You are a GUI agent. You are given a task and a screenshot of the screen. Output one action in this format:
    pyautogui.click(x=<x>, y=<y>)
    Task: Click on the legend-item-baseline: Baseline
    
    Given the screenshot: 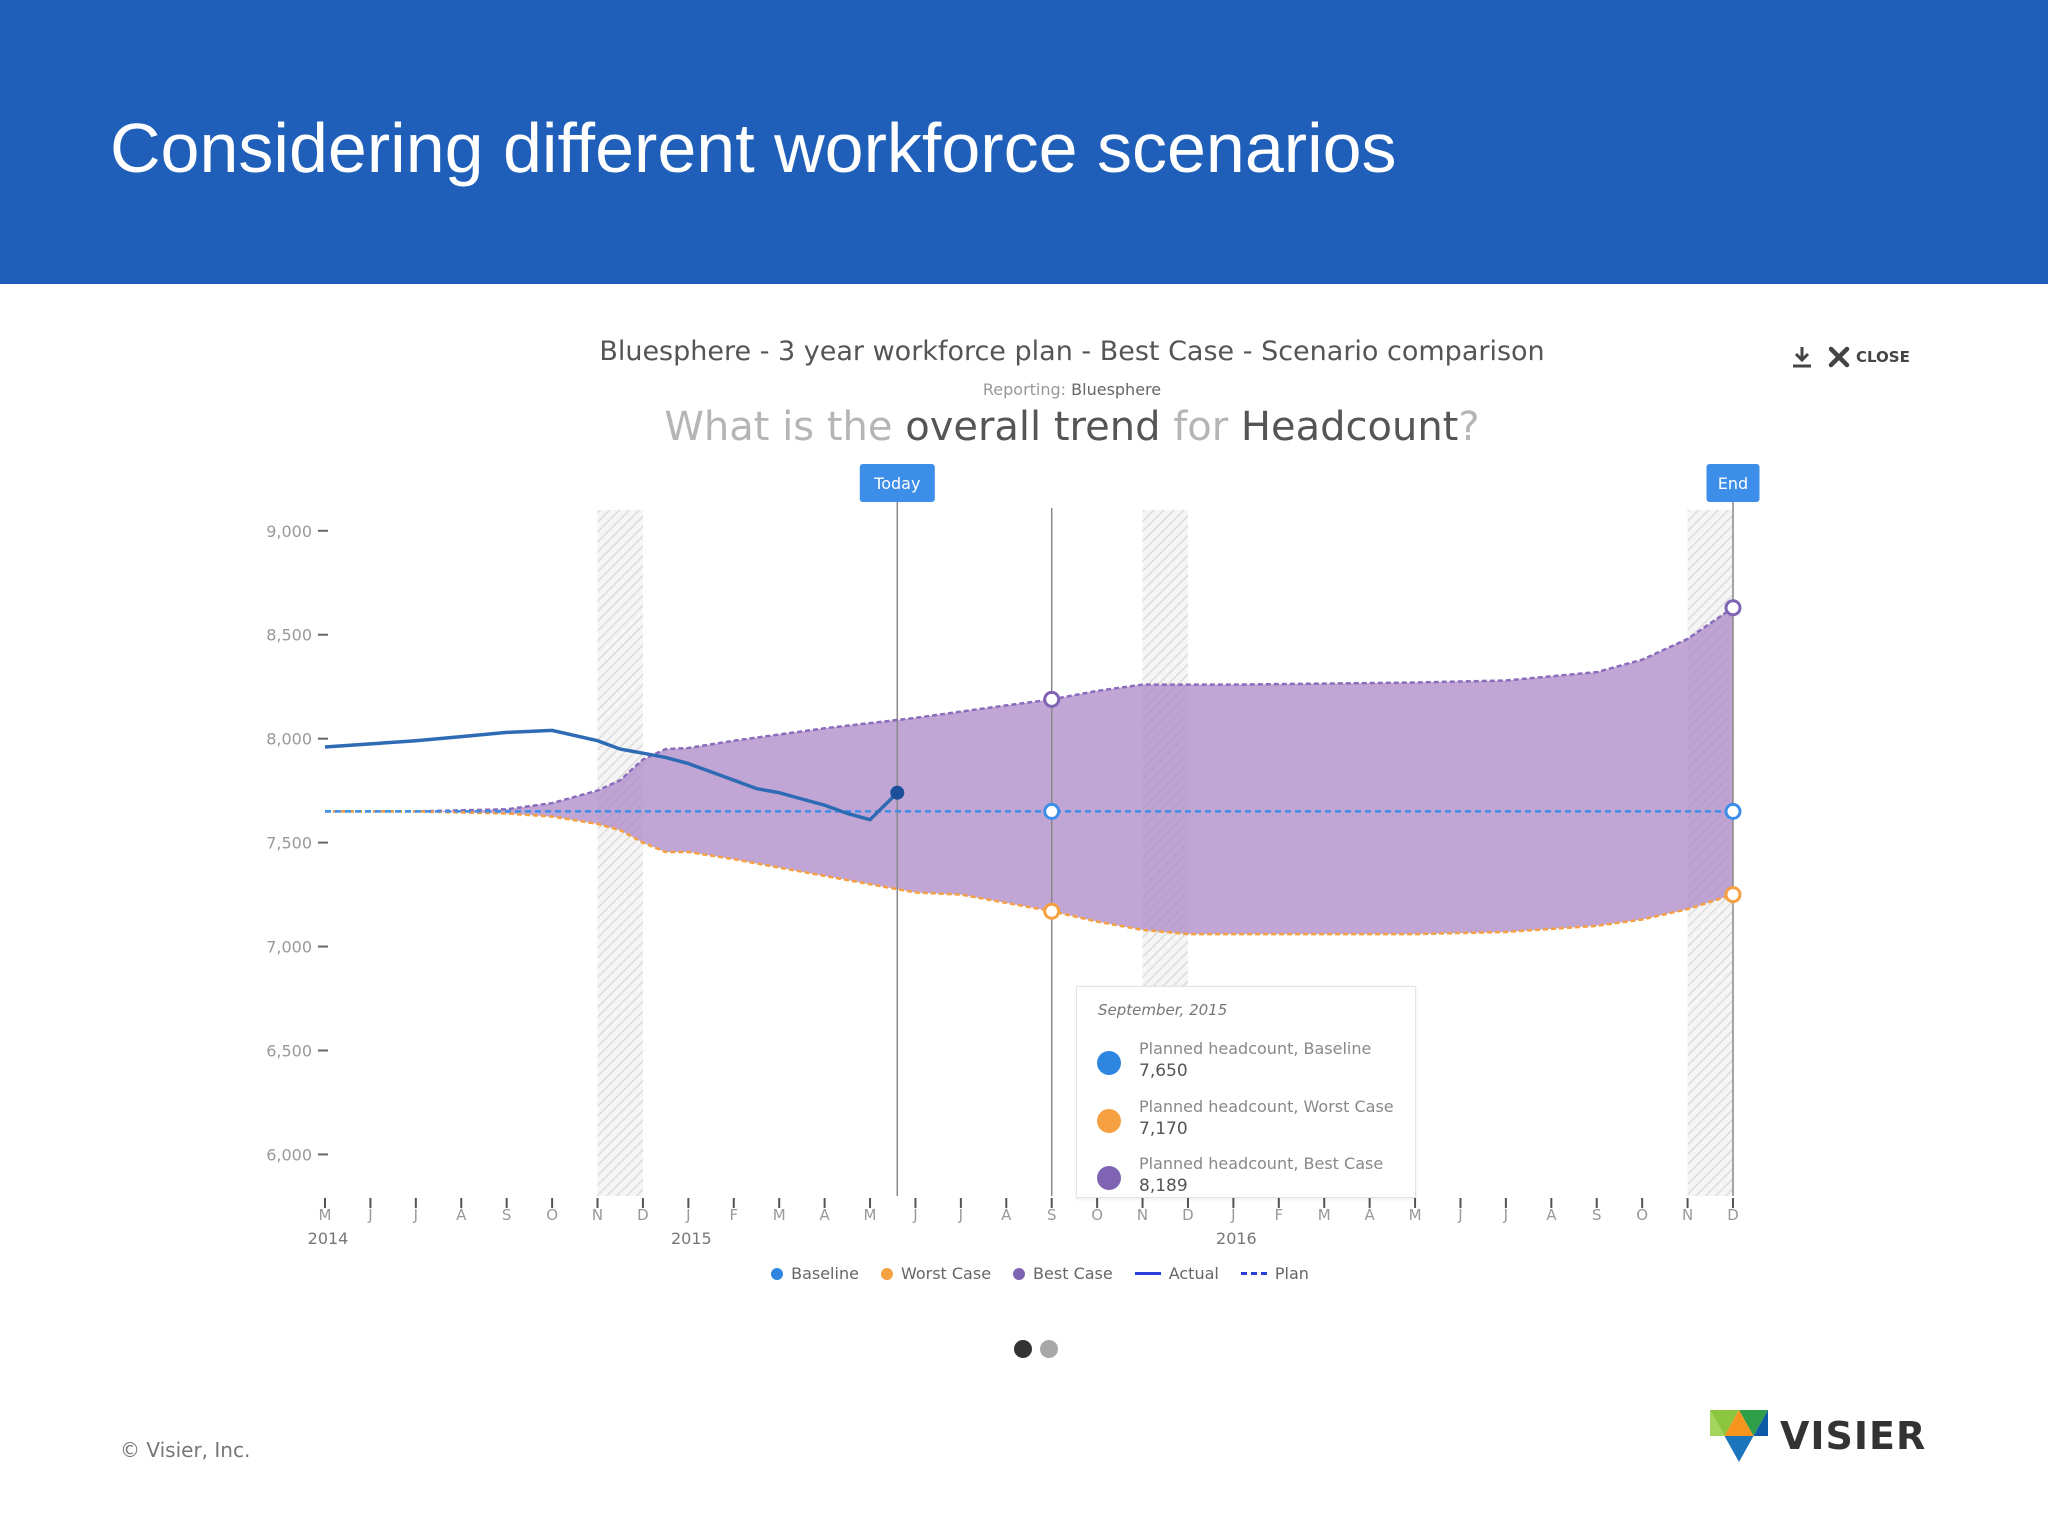 What is the action you would take?
    pyautogui.click(x=815, y=1273)
    